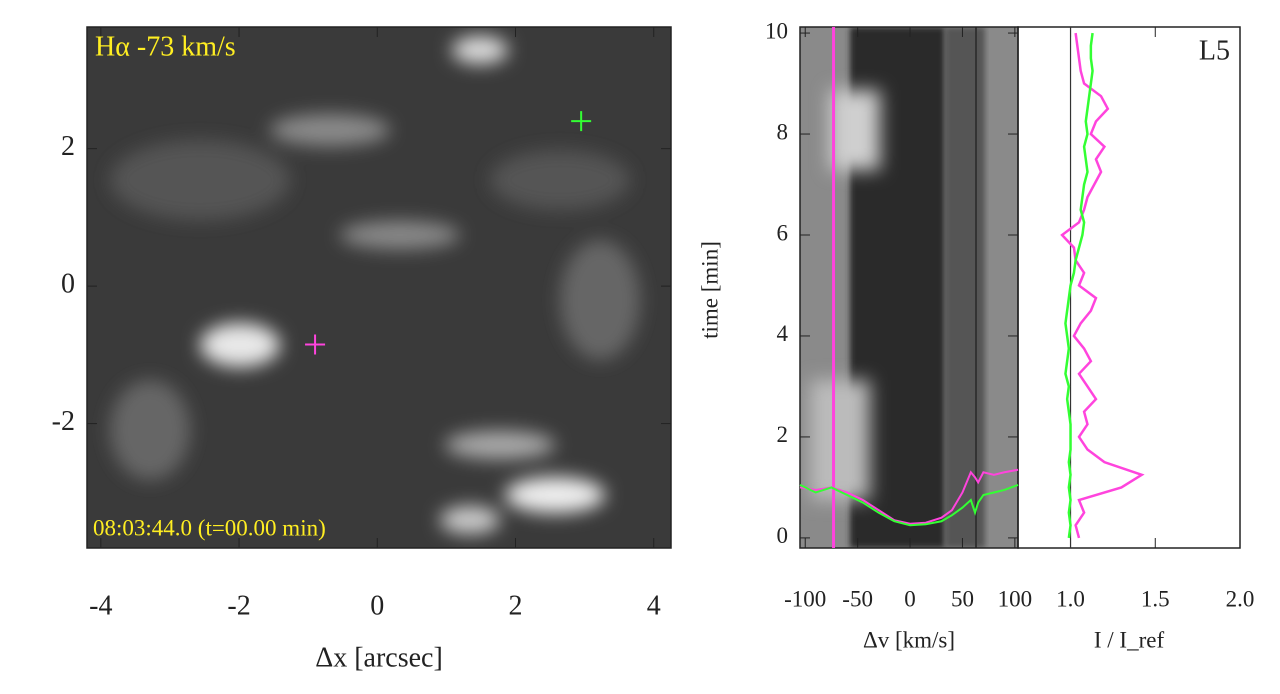 The height and width of the screenshot is (694, 1280). Describe the element at coordinates (100, 605) in the screenshot. I see `x-tick-label: -4` at that location.